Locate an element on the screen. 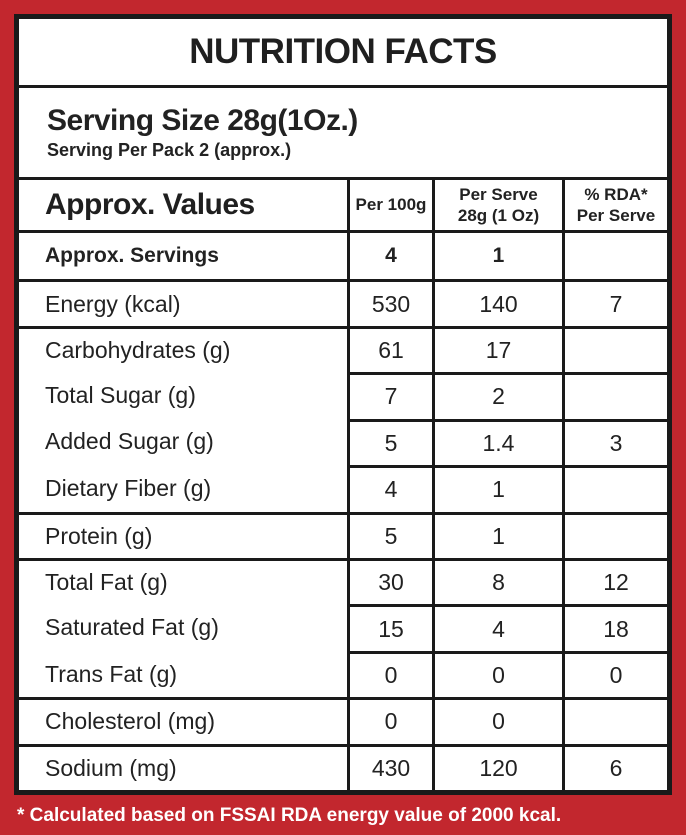  table-row-energy: Energy (kcal) 530 140 7 is located at coordinates (343, 302).